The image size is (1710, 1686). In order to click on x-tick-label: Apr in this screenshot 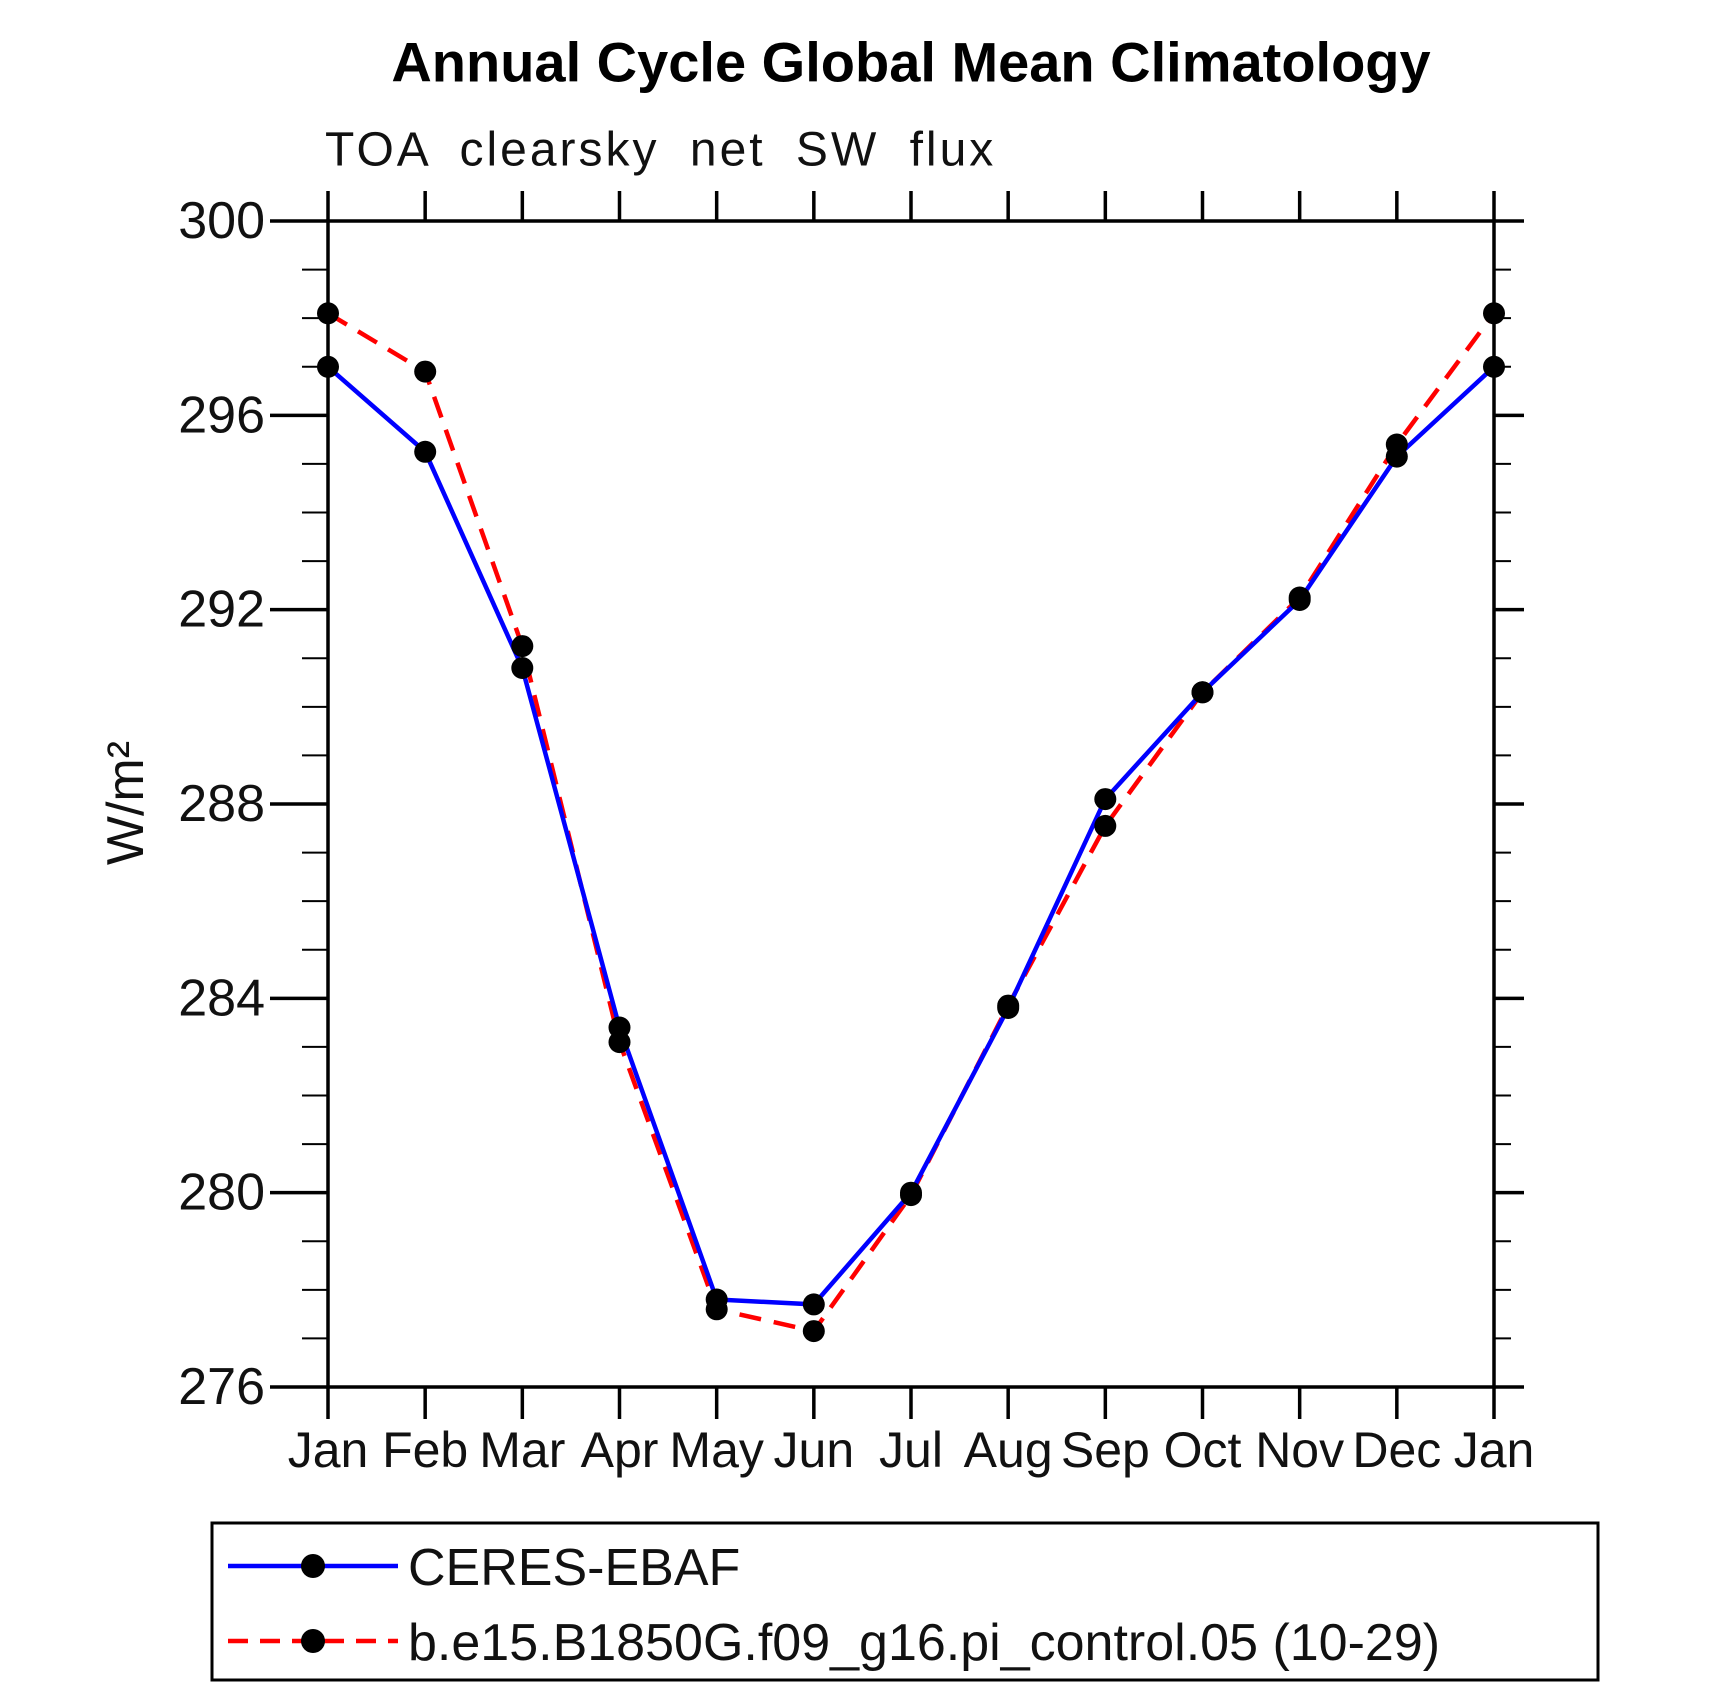, I will do `click(620, 1450)`.